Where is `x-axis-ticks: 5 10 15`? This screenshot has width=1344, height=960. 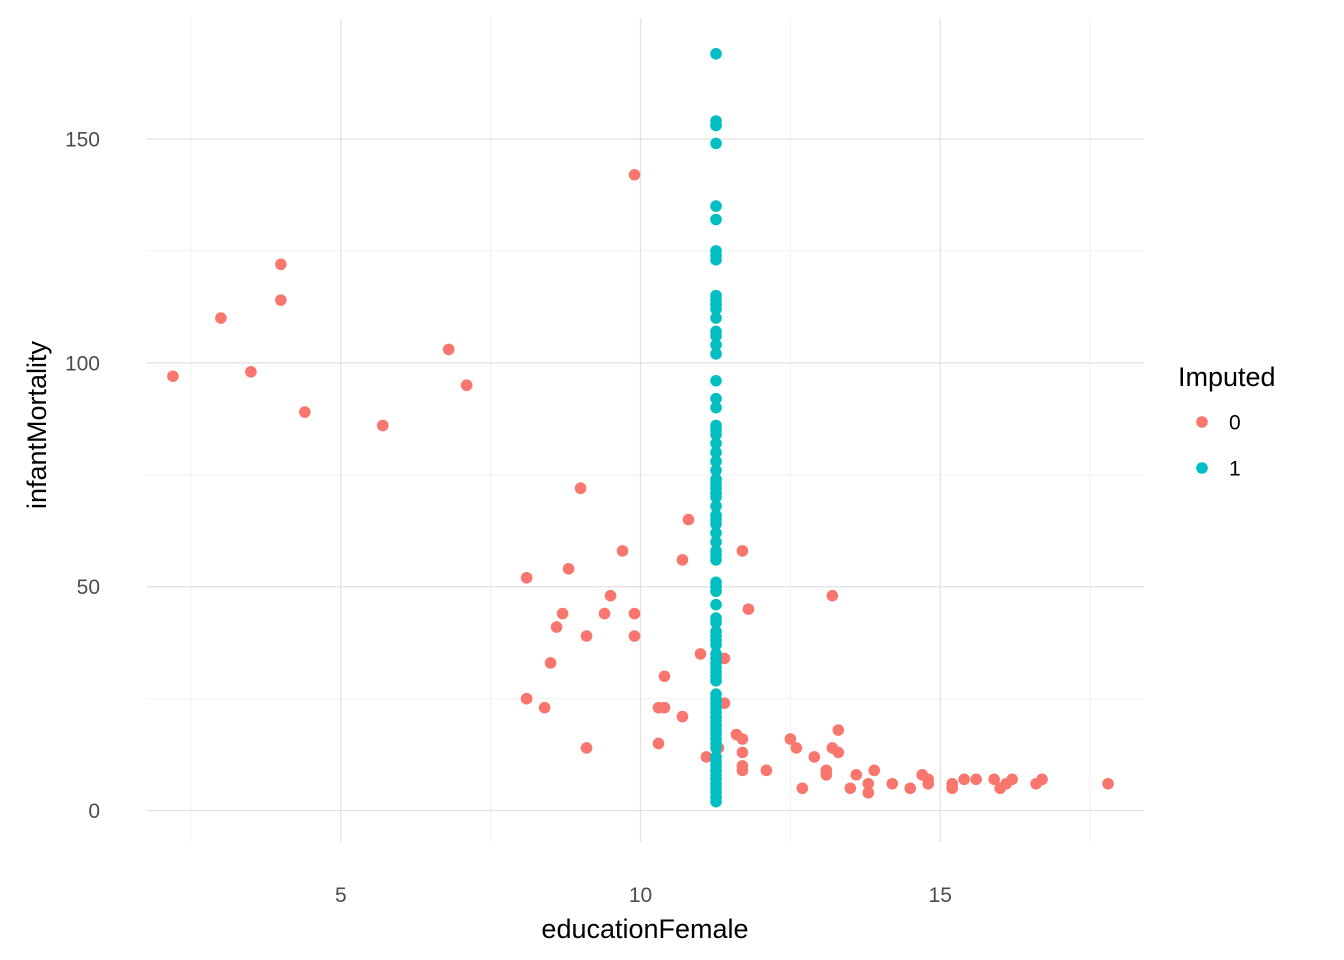
x-axis-ticks: 5 10 15 is located at coordinates (643, 895).